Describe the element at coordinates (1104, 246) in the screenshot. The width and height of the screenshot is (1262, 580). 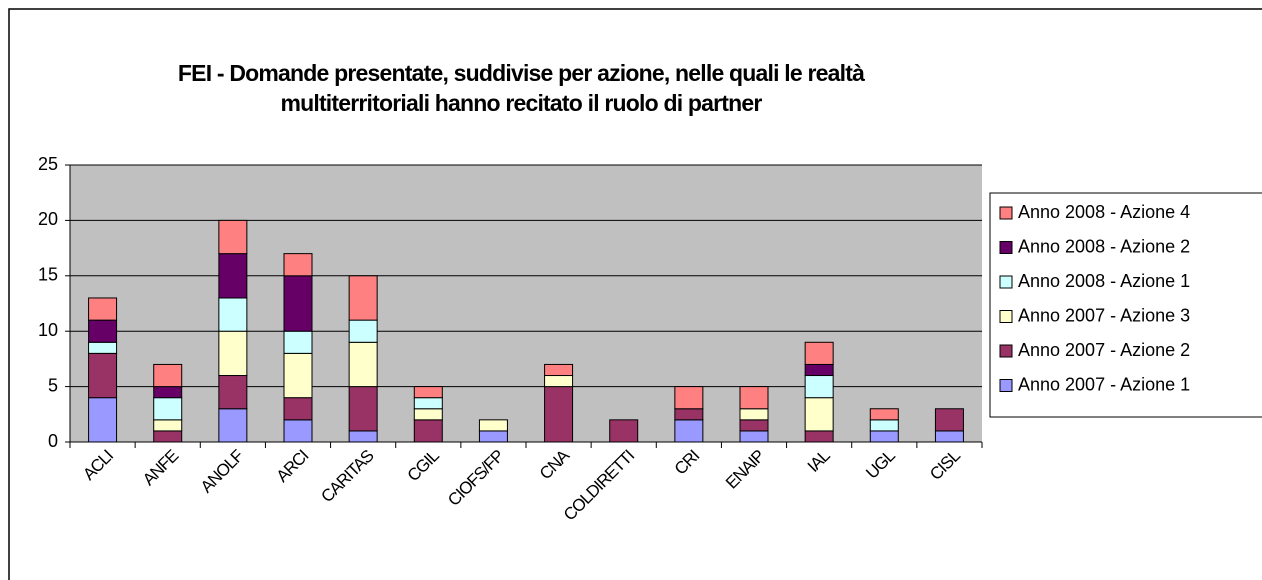
I see `legend-label: Anno 2008 - Azione 2` at that location.